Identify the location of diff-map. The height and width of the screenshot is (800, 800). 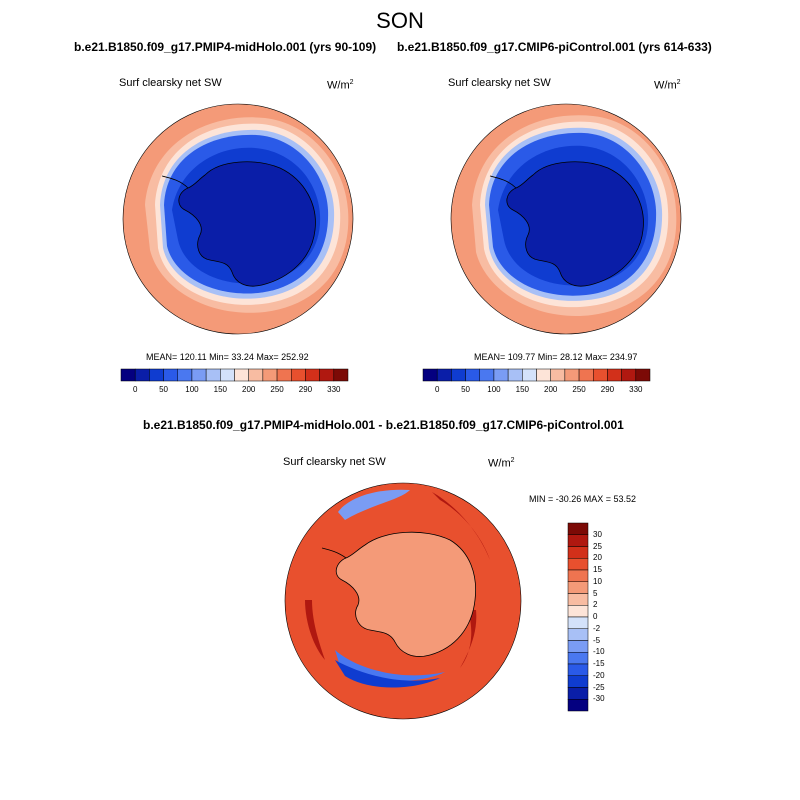
(403, 601).